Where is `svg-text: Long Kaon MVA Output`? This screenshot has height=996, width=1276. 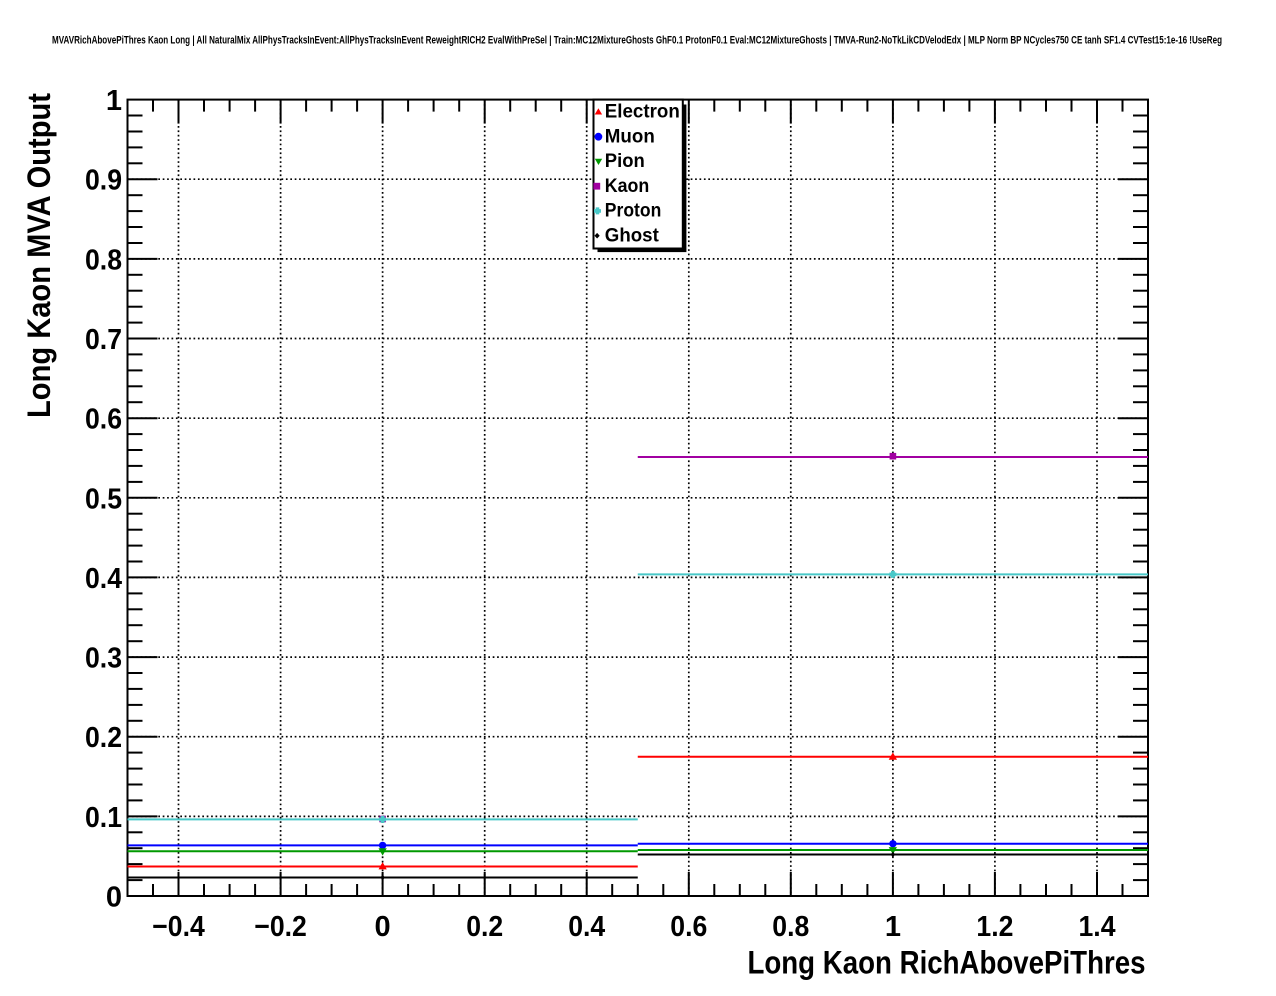
svg-text: Long Kaon MVA Output is located at coordinates (39, 255).